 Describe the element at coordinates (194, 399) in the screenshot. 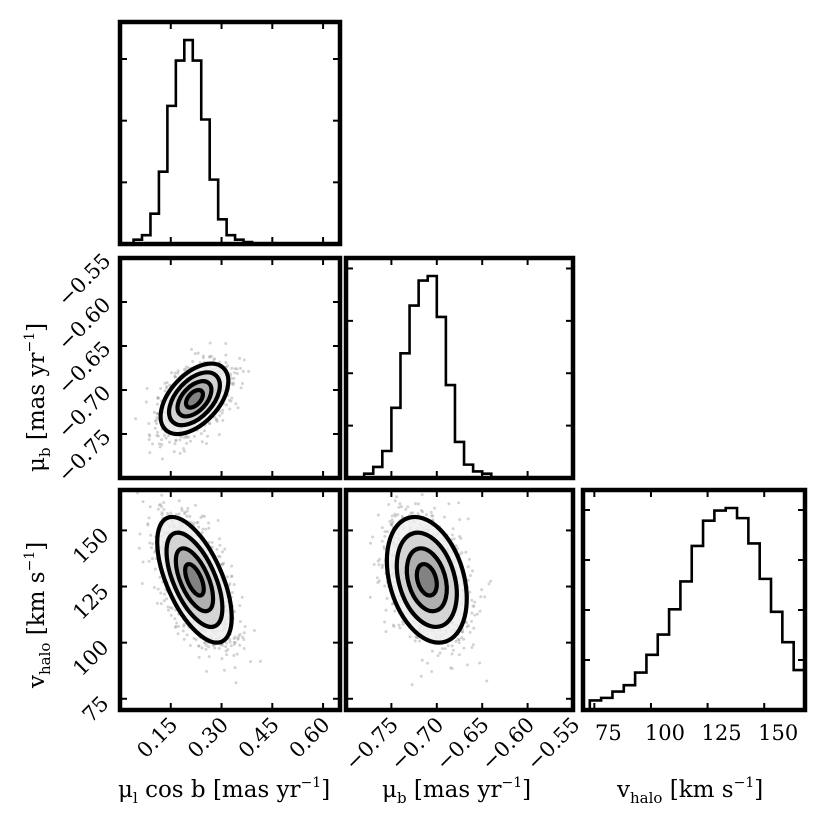

I see `scatter-mu-l-mu-b-contour` at that location.